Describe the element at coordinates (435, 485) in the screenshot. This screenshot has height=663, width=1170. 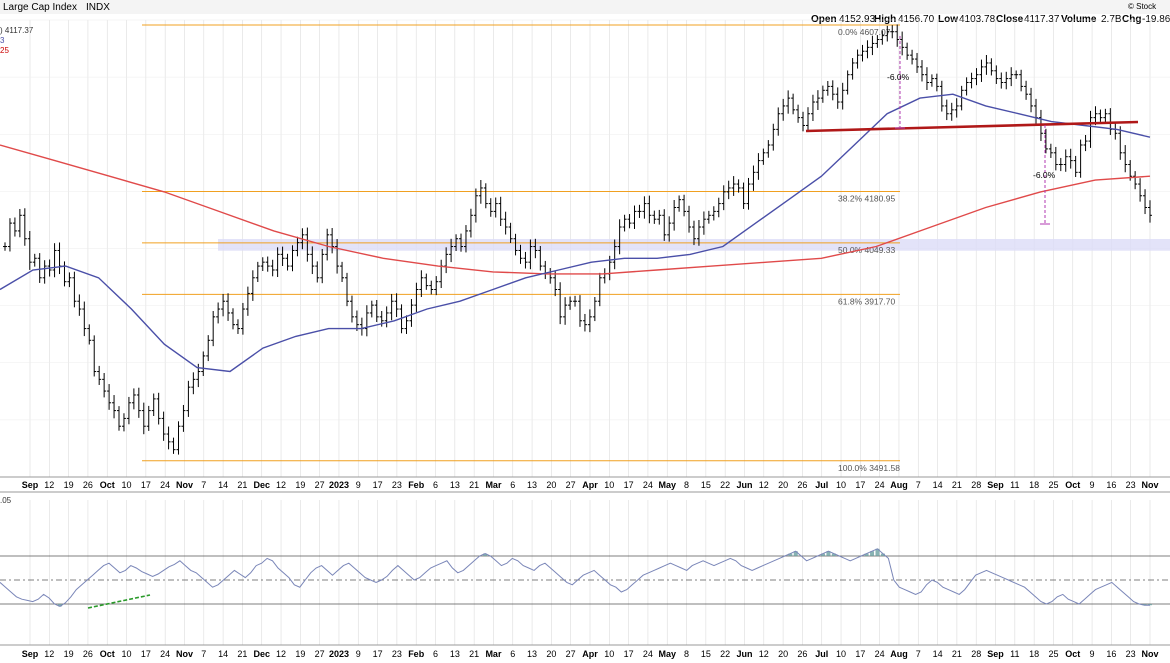
I see `x-tick-label: 6` at that location.